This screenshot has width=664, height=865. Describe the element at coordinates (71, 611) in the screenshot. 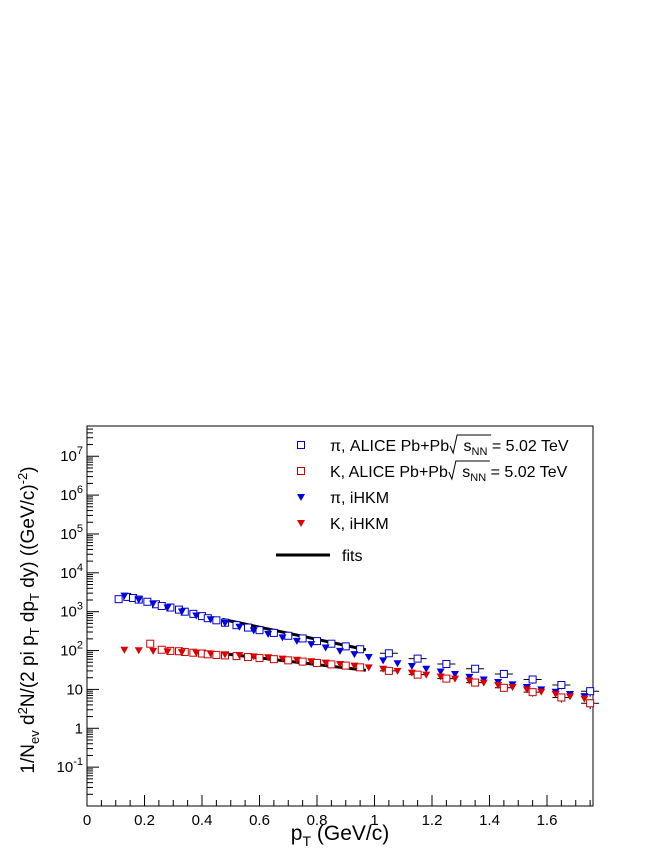

I see `y-tick-label: 10³` at that location.